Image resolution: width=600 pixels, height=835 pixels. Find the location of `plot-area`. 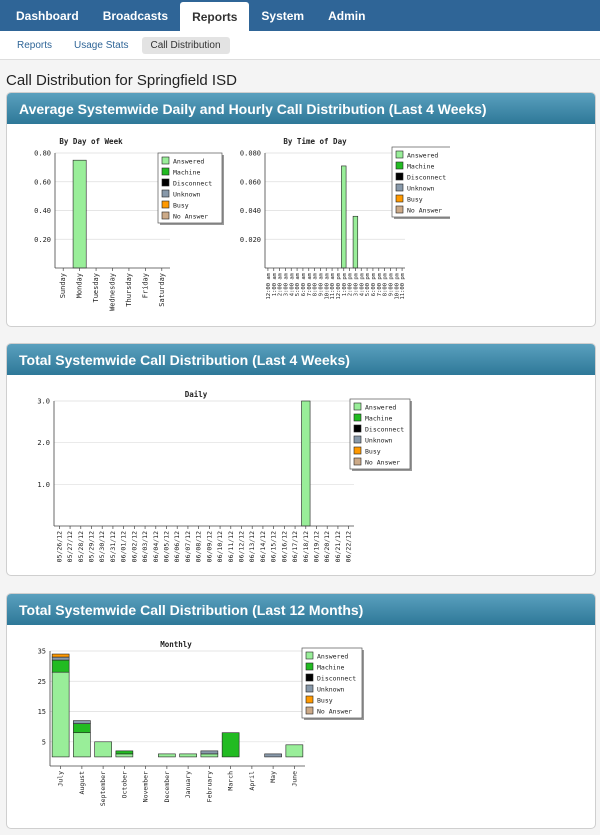

plot-area is located at coordinates (177, 708).